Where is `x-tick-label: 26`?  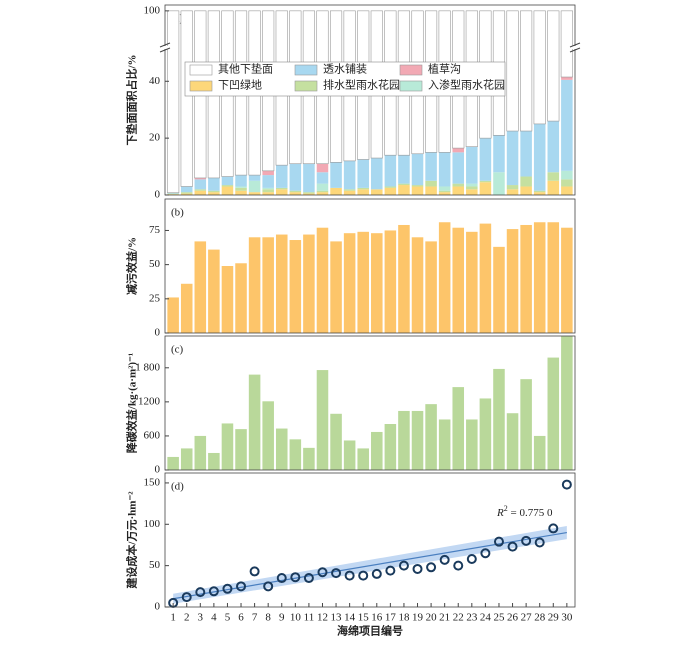
x-tick-label: 26 is located at coordinates (513, 618).